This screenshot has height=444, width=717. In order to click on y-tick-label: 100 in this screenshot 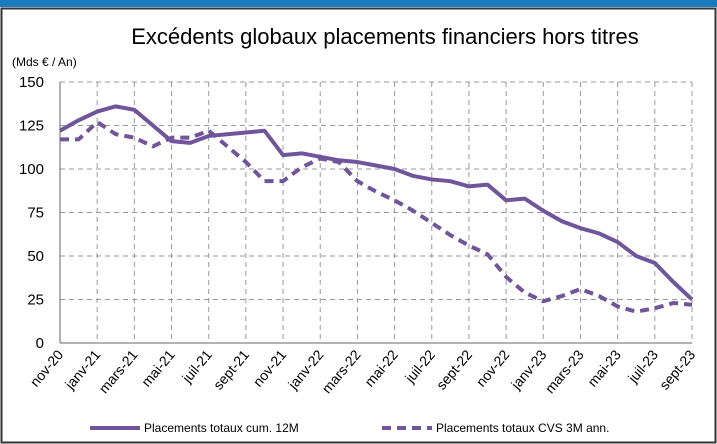, I will do `click(31, 169)`.